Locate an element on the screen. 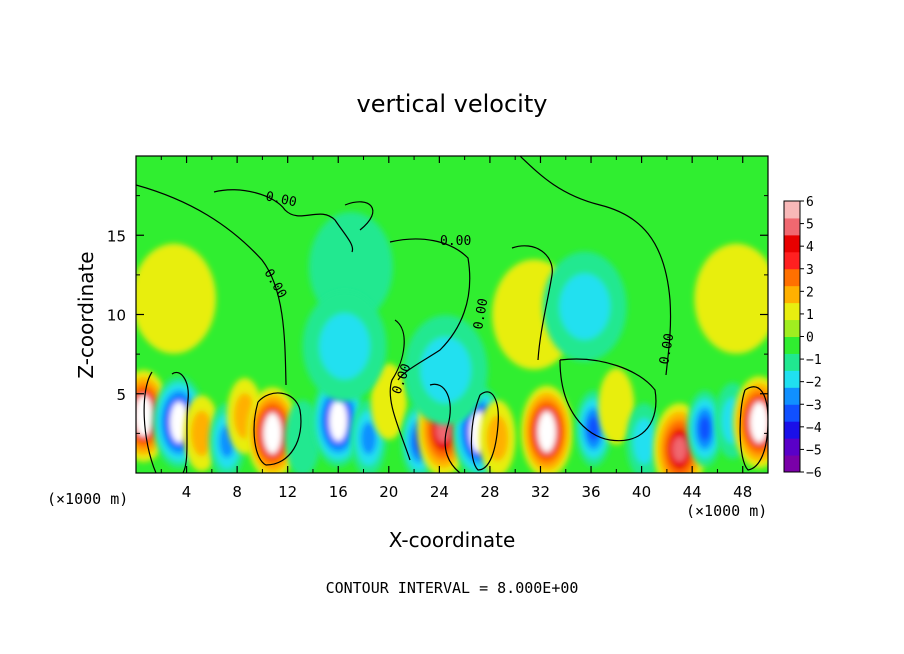 The height and width of the screenshot is (654, 904). y-tick-label: 15 is located at coordinates (116, 236).